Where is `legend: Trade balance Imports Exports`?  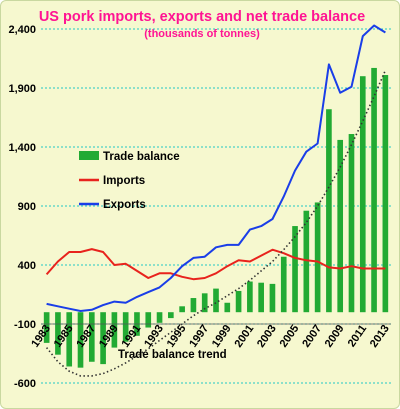
legend: Trade balance Imports Exports is located at coordinates (129, 181).